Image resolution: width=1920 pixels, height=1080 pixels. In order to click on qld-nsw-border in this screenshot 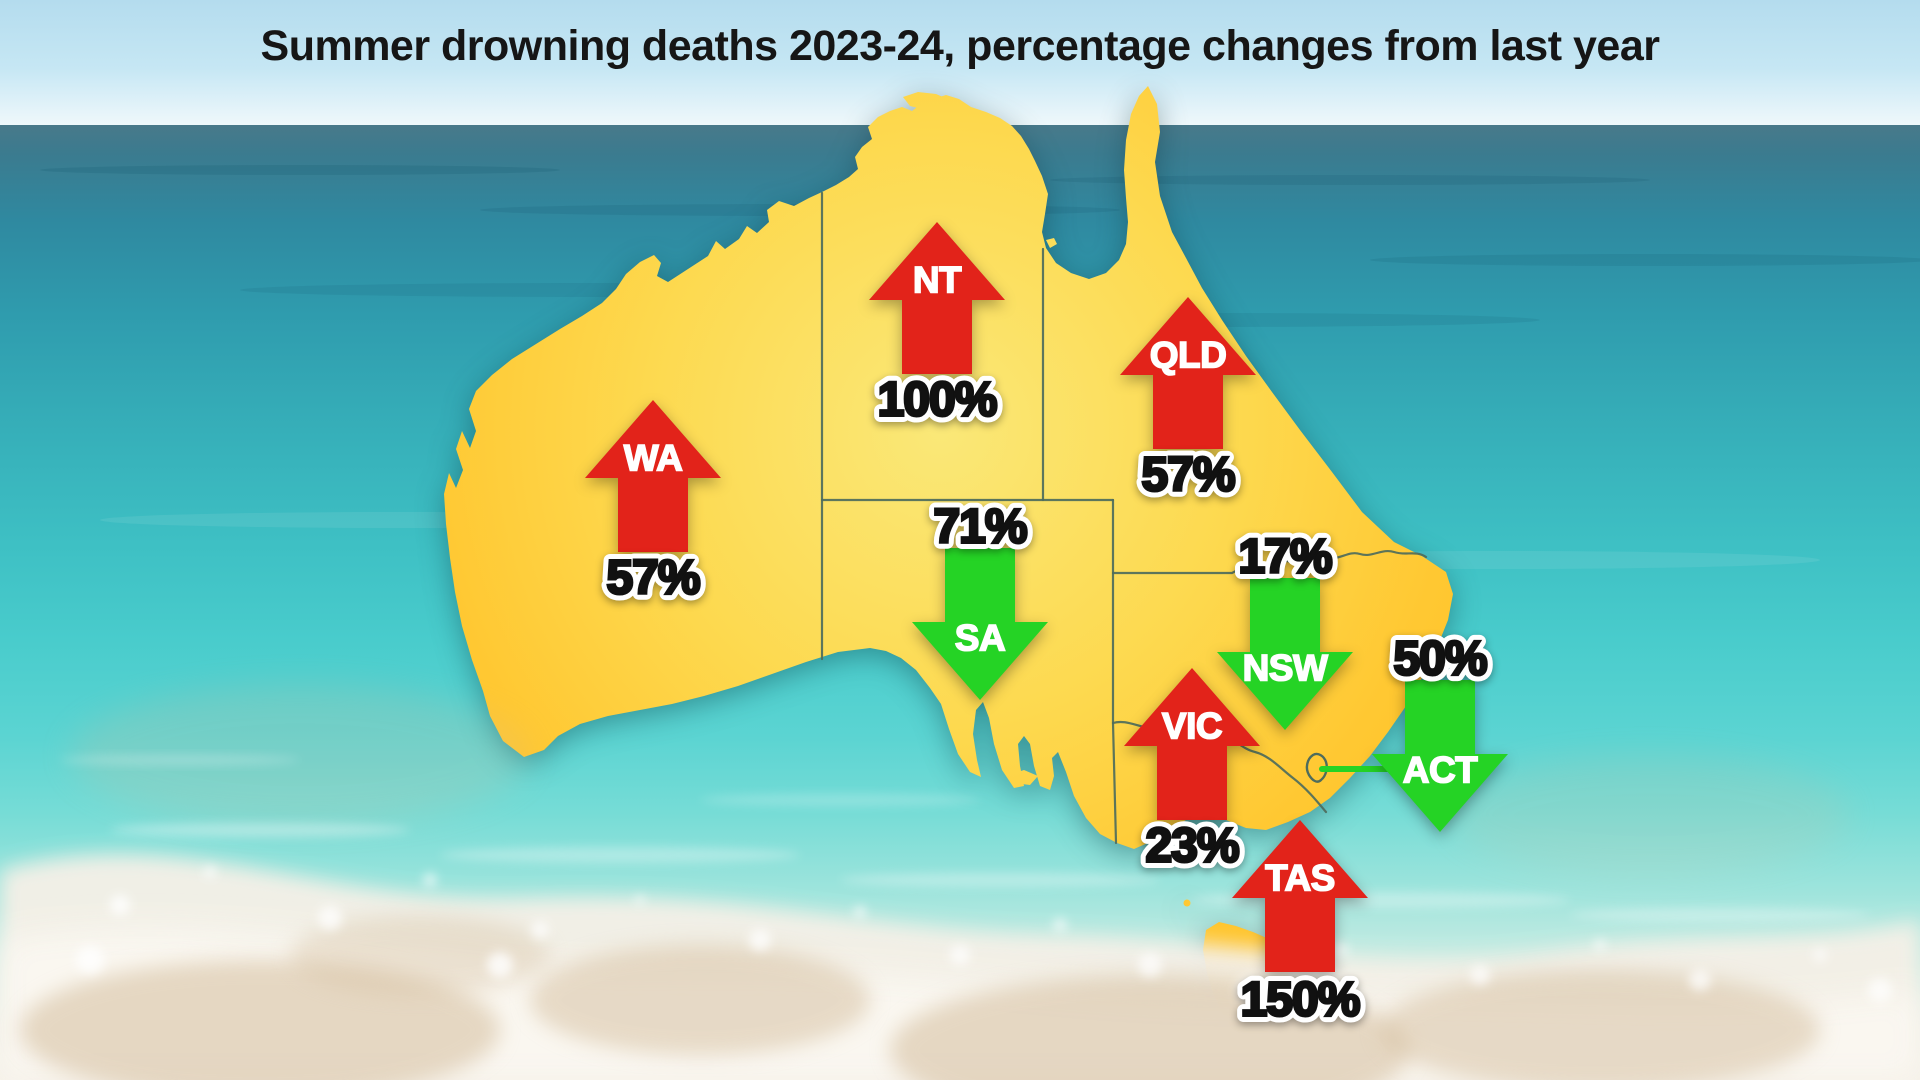, I will do `click(1269, 562)`.